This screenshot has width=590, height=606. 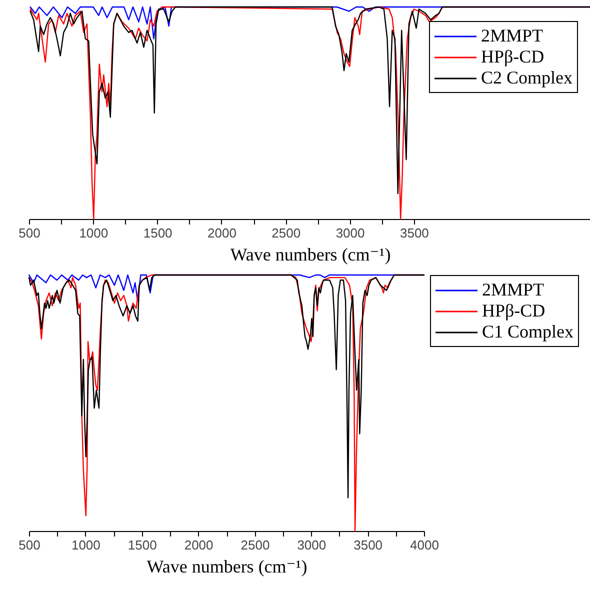 What do you see at coordinates (424, 545) in the screenshot?
I see `x-tick-label: 4000` at bounding box center [424, 545].